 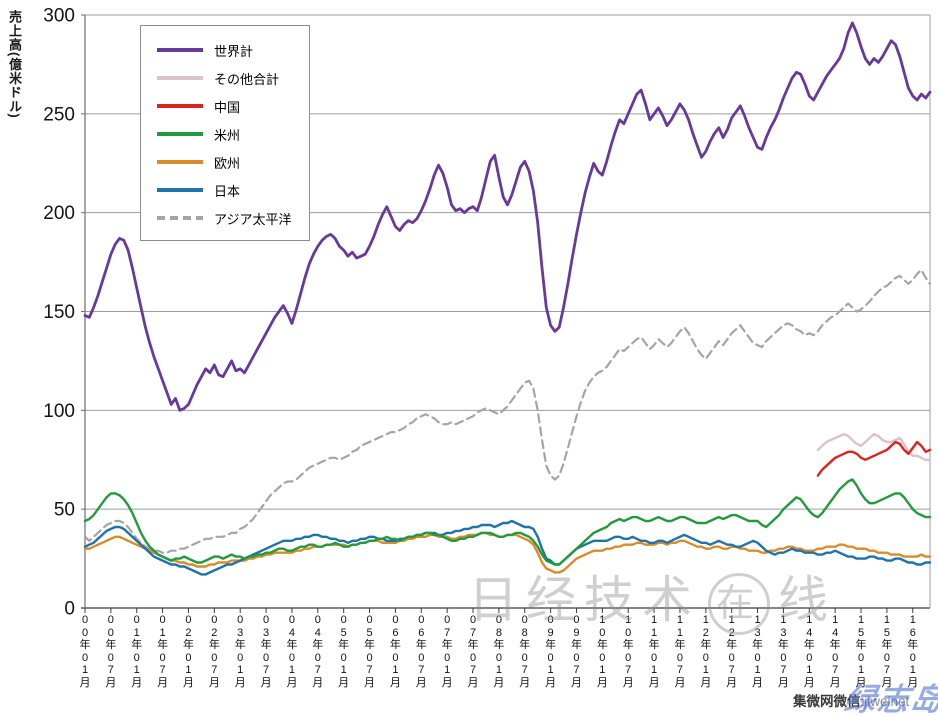 What do you see at coordinates (584, 600) in the screenshot?
I see `watermark-text: 日经技术` at bounding box center [584, 600].